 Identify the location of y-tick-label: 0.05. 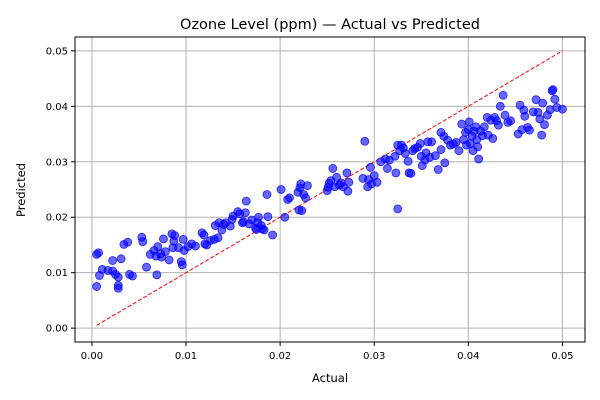
(57, 51).